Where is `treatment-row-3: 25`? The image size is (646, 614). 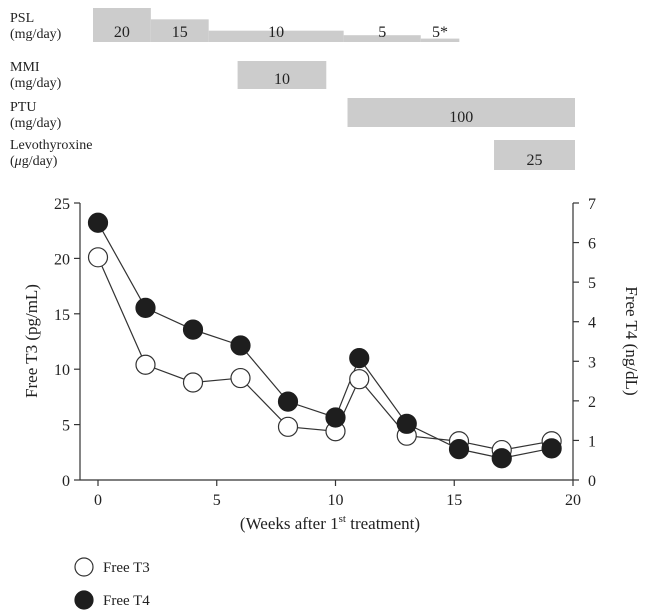
treatment-row-3: 25 is located at coordinates (534, 155).